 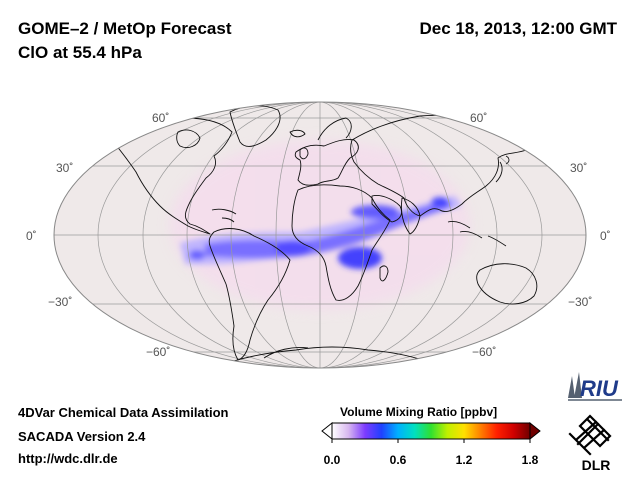 What do you see at coordinates (578, 168) in the screenshot?
I see `lat-label-30n-right: 30˚` at bounding box center [578, 168].